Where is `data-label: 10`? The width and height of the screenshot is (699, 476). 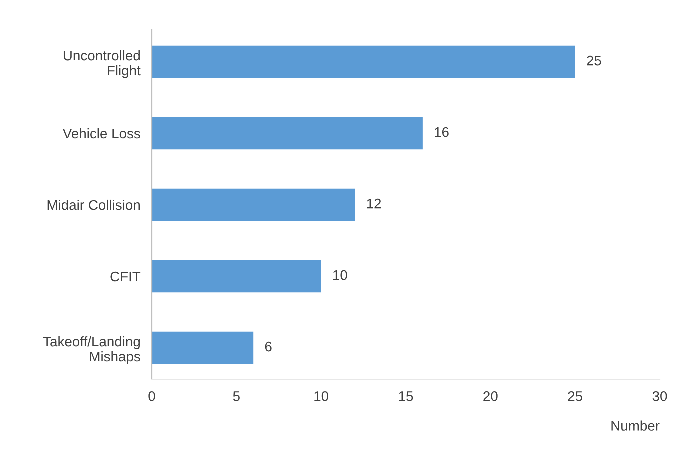
data-label: 10 is located at coordinates (341, 275).